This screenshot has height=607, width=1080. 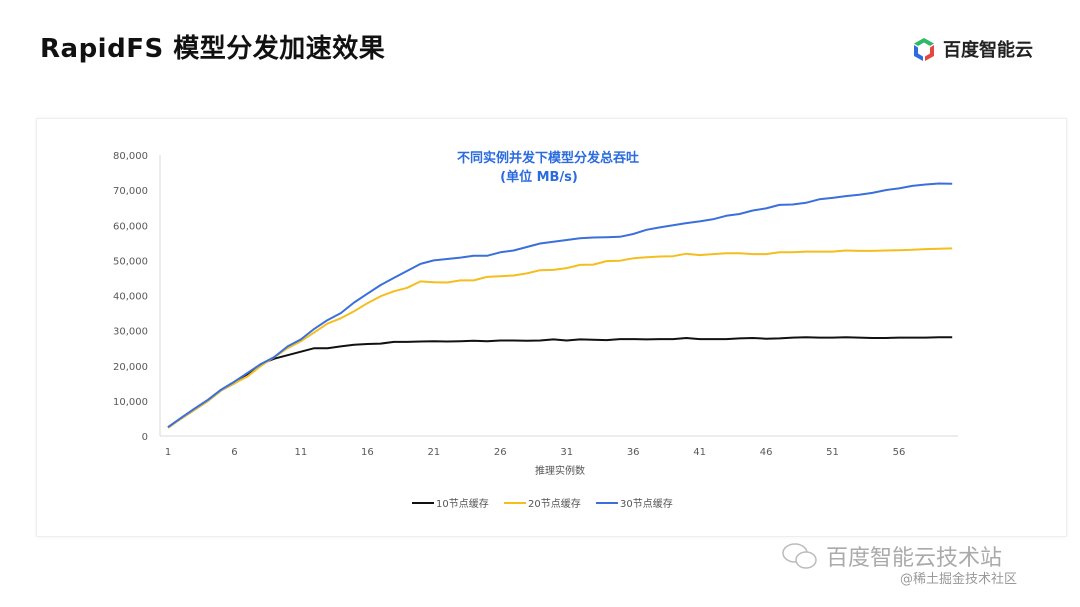 I want to click on chart-subtitle: (单位 MB/s), so click(x=539, y=177).